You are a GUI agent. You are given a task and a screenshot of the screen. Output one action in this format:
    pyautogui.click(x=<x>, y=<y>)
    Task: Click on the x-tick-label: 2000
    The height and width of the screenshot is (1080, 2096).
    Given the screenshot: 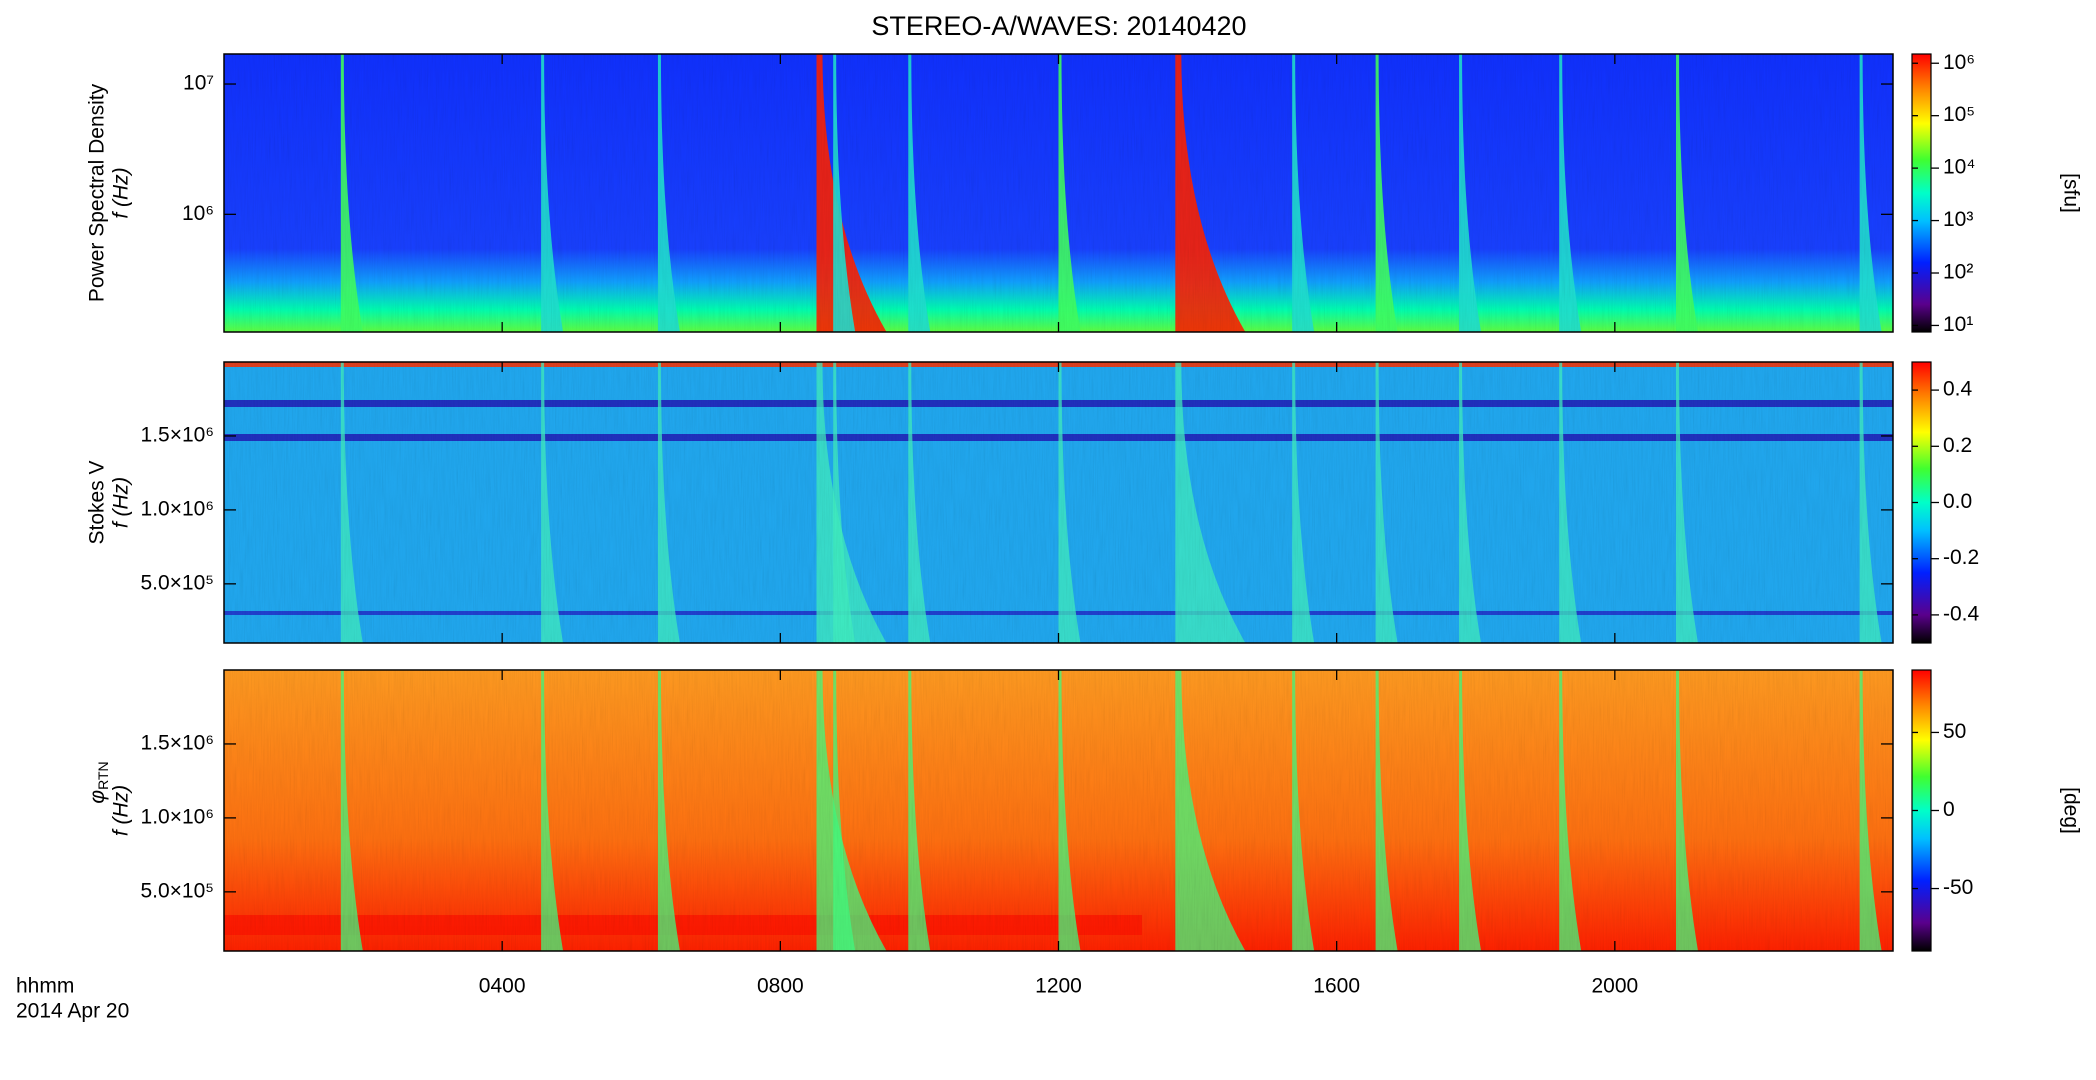 What is the action you would take?
    pyautogui.click(x=1614, y=986)
    